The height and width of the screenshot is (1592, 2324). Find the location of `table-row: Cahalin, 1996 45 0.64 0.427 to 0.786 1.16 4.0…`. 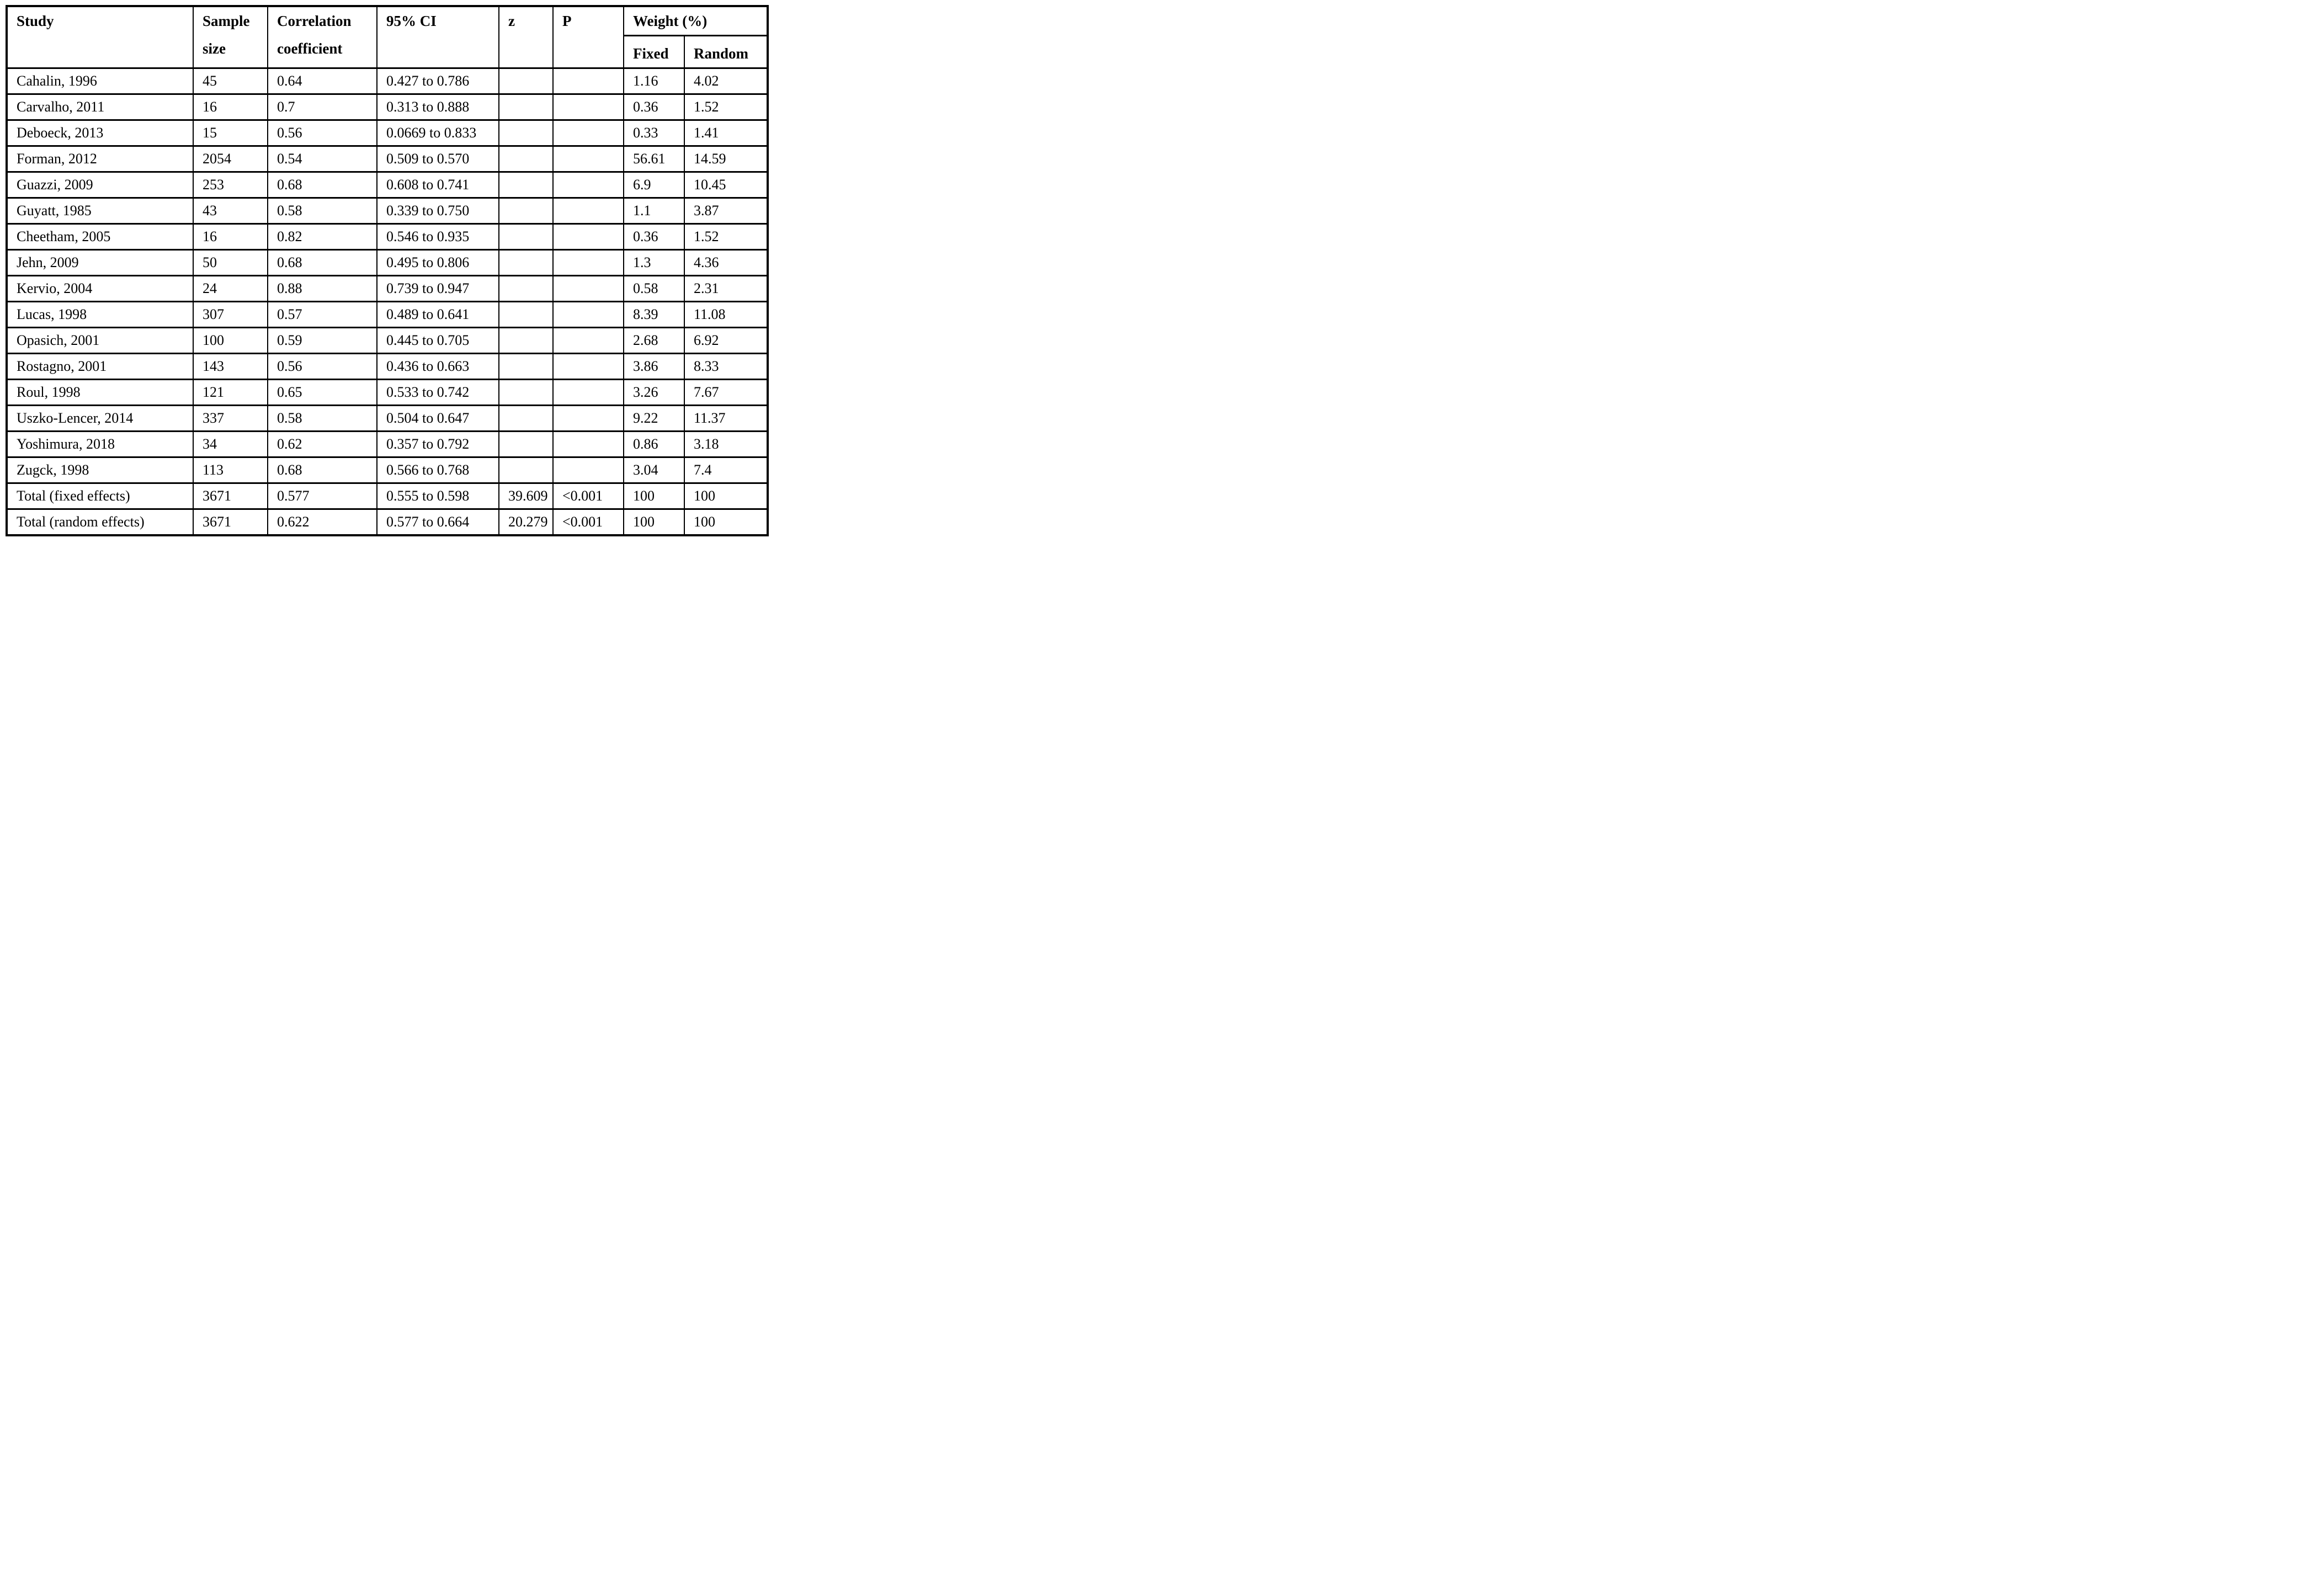

table-row: Cahalin, 1996 45 0.64 0.427 to 0.786 1.16 4.0… is located at coordinates (387, 81).